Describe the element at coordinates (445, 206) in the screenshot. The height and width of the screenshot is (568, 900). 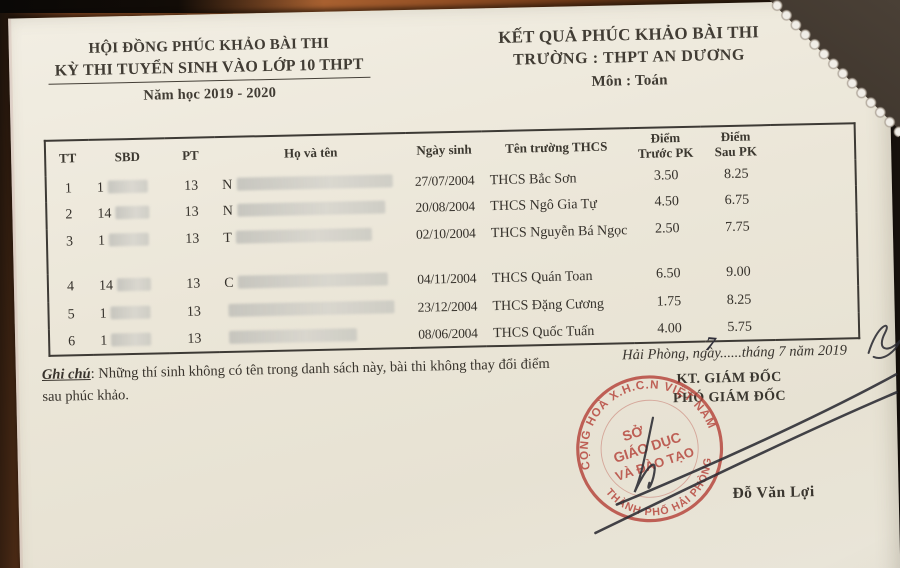
I see `cell-dob: 20/08/2004` at that location.